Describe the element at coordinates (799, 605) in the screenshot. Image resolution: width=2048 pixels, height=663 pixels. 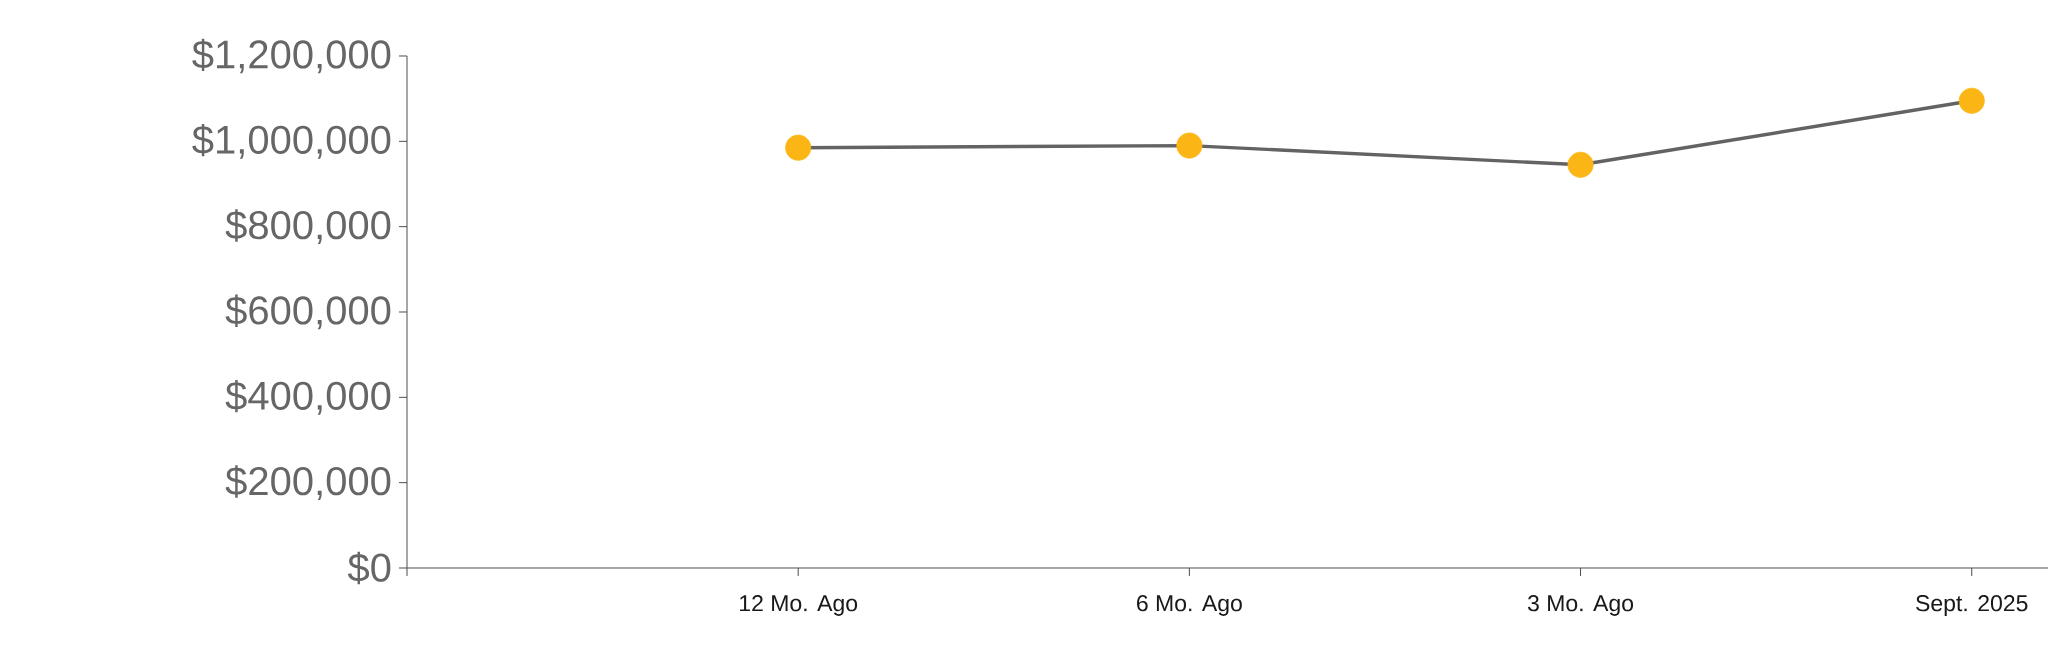
I see `x-tick-label: 12 Mo. Ago` at that location.